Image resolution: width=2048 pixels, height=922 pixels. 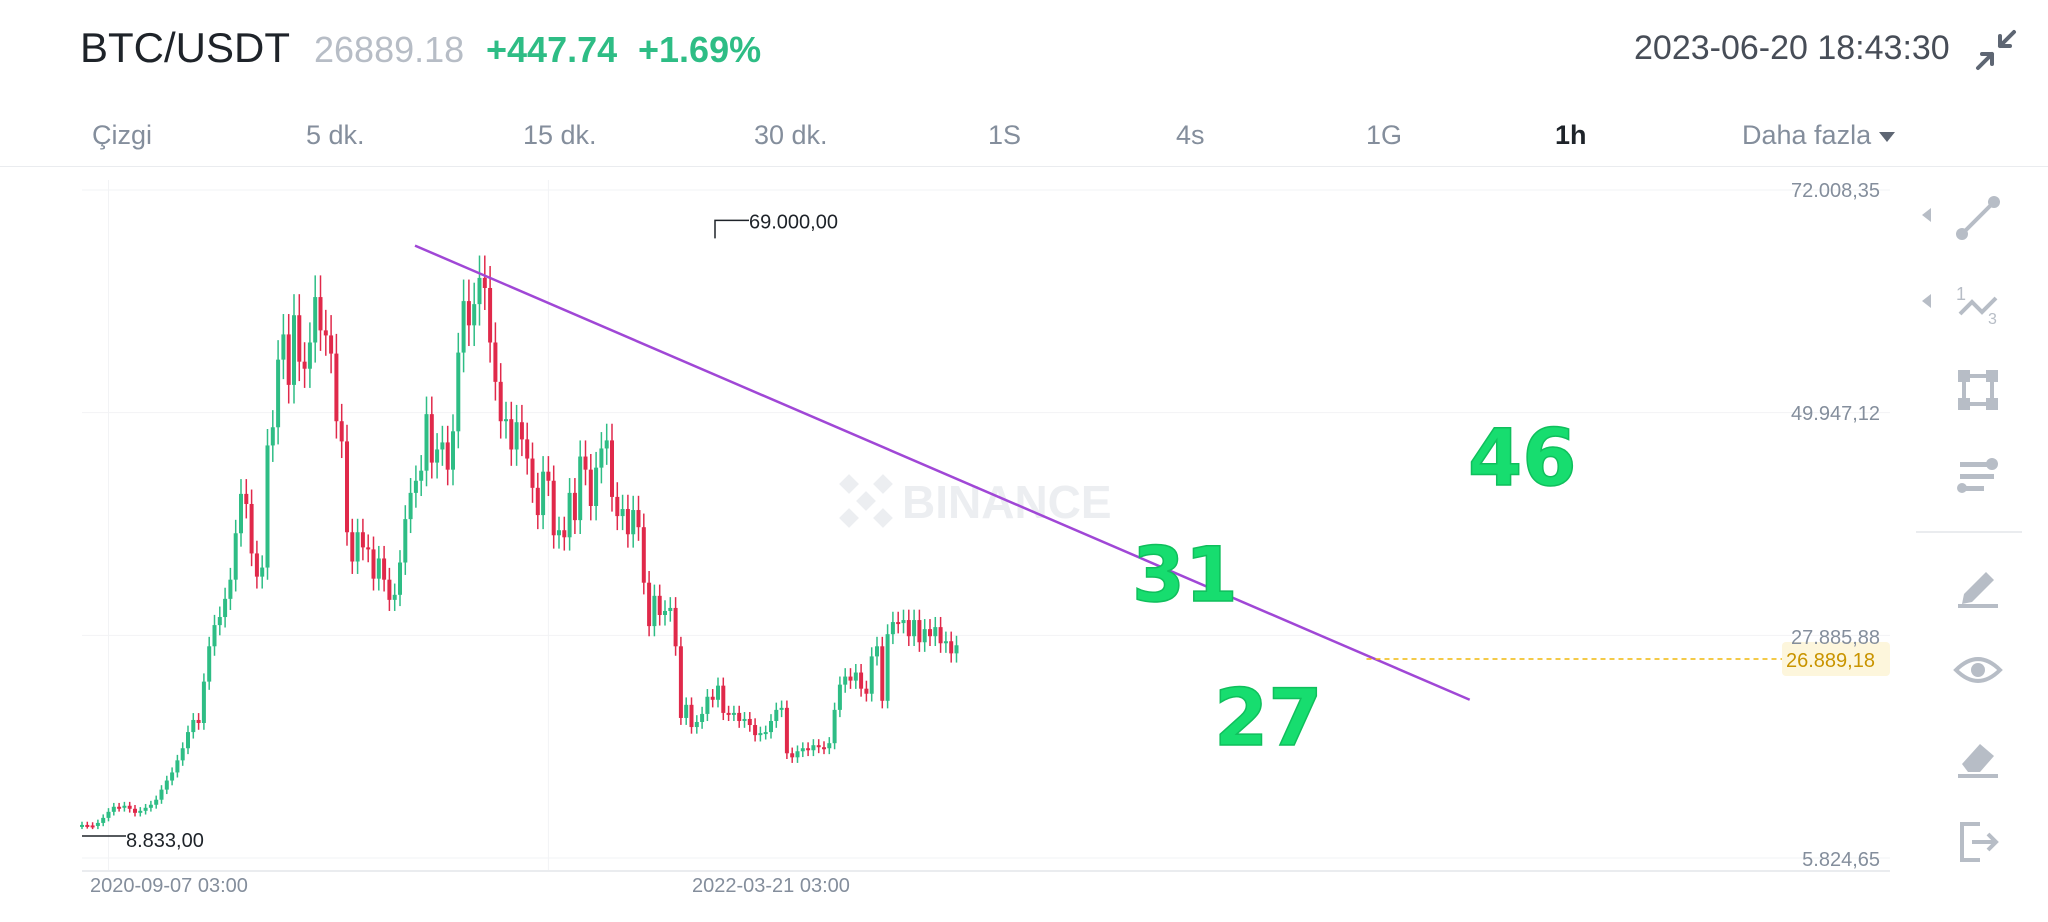 I want to click on more-menu: Daha fazla, so click(x=1819, y=135).